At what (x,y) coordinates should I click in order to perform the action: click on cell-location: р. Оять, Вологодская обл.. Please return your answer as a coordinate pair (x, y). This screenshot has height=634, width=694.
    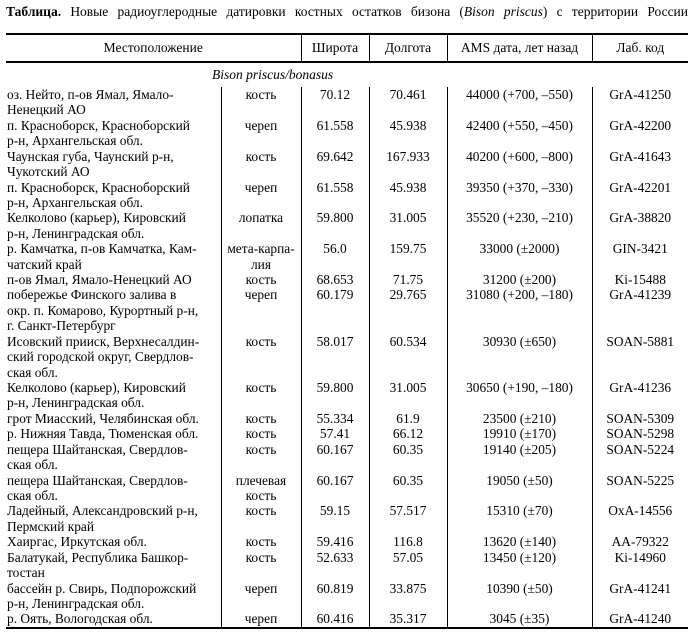
    Looking at the image, I should click on (80, 619).